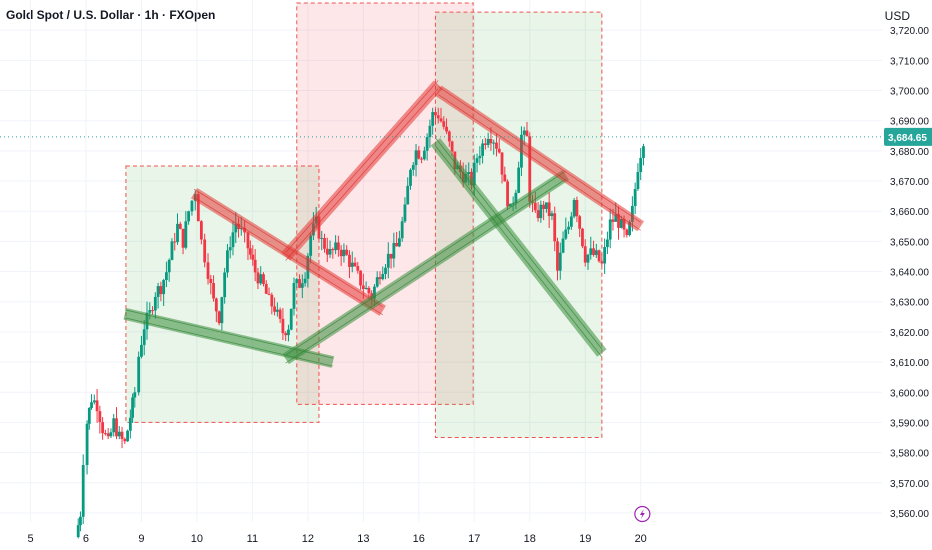 This screenshot has height=550, width=932. What do you see at coordinates (363, 539) in the screenshot?
I see `x-tick-label: 13` at bounding box center [363, 539].